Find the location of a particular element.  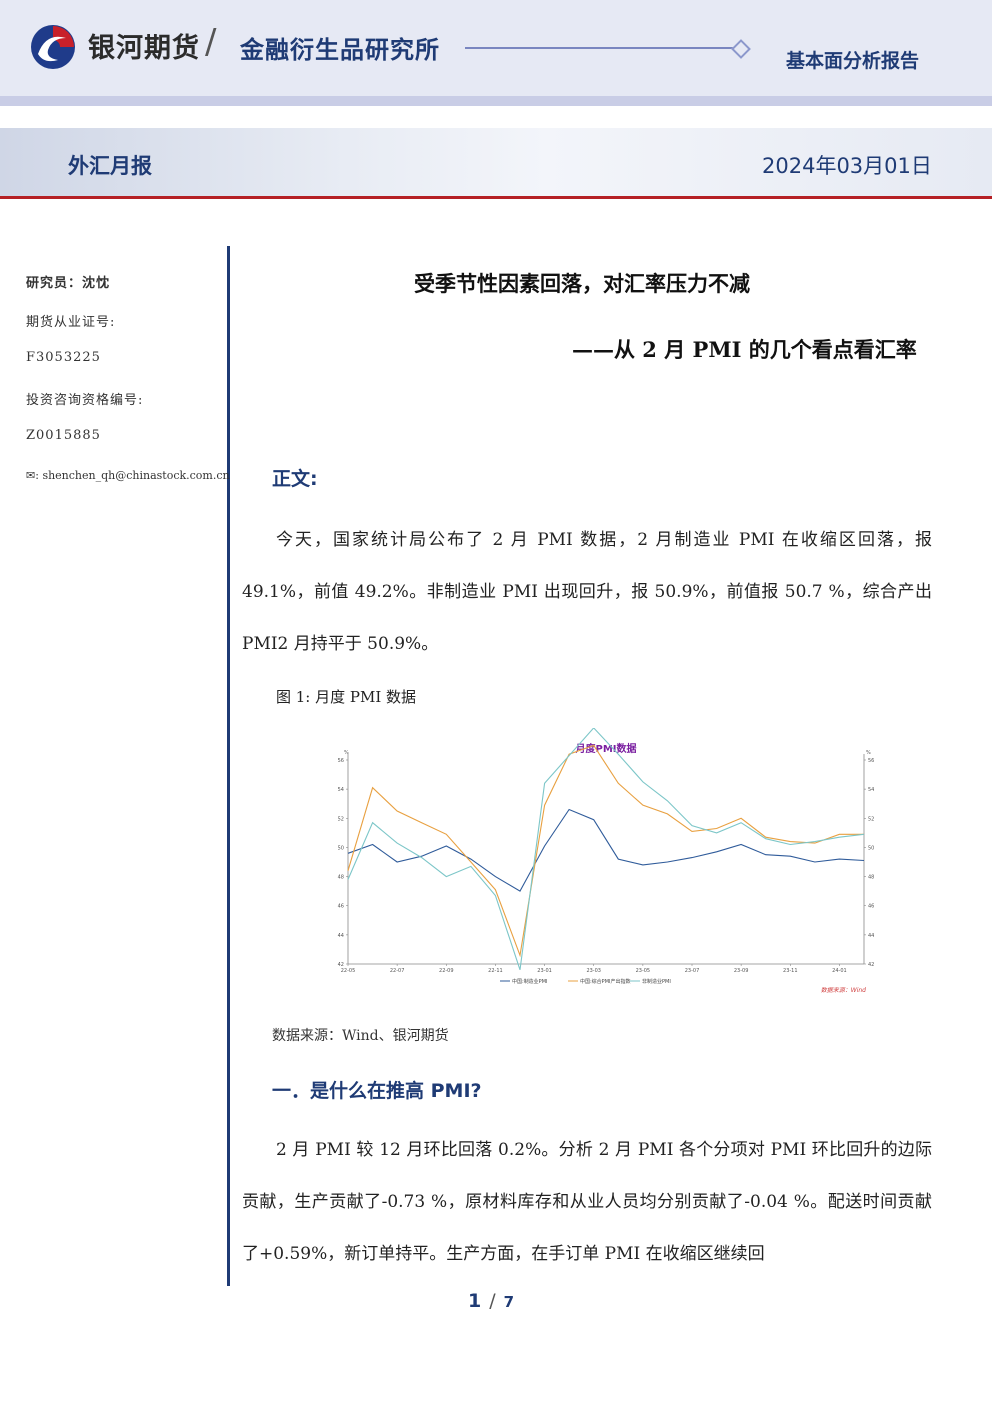

report-title: 受季节性因素回落，对汇率压力不减 is located at coordinates (582, 284).